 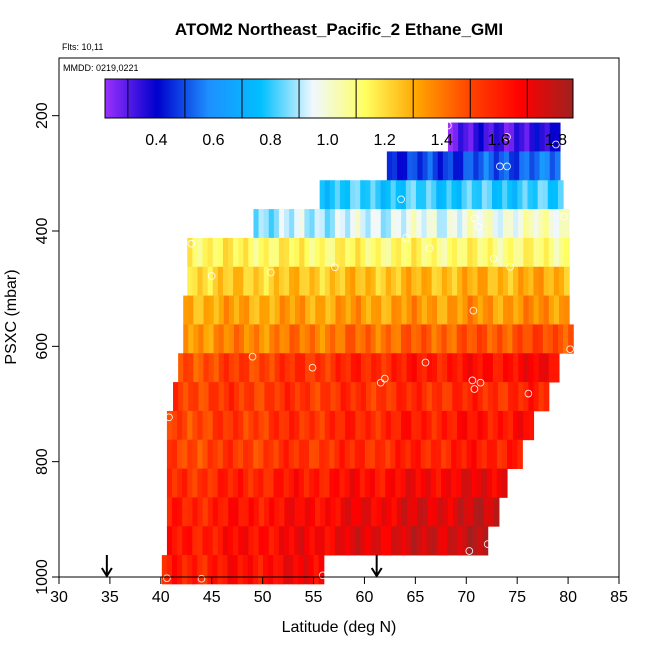 What do you see at coordinates (327, 140) in the screenshot?
I see `colorbar-tick-label: 1.0` at bounding box center [327, 140].